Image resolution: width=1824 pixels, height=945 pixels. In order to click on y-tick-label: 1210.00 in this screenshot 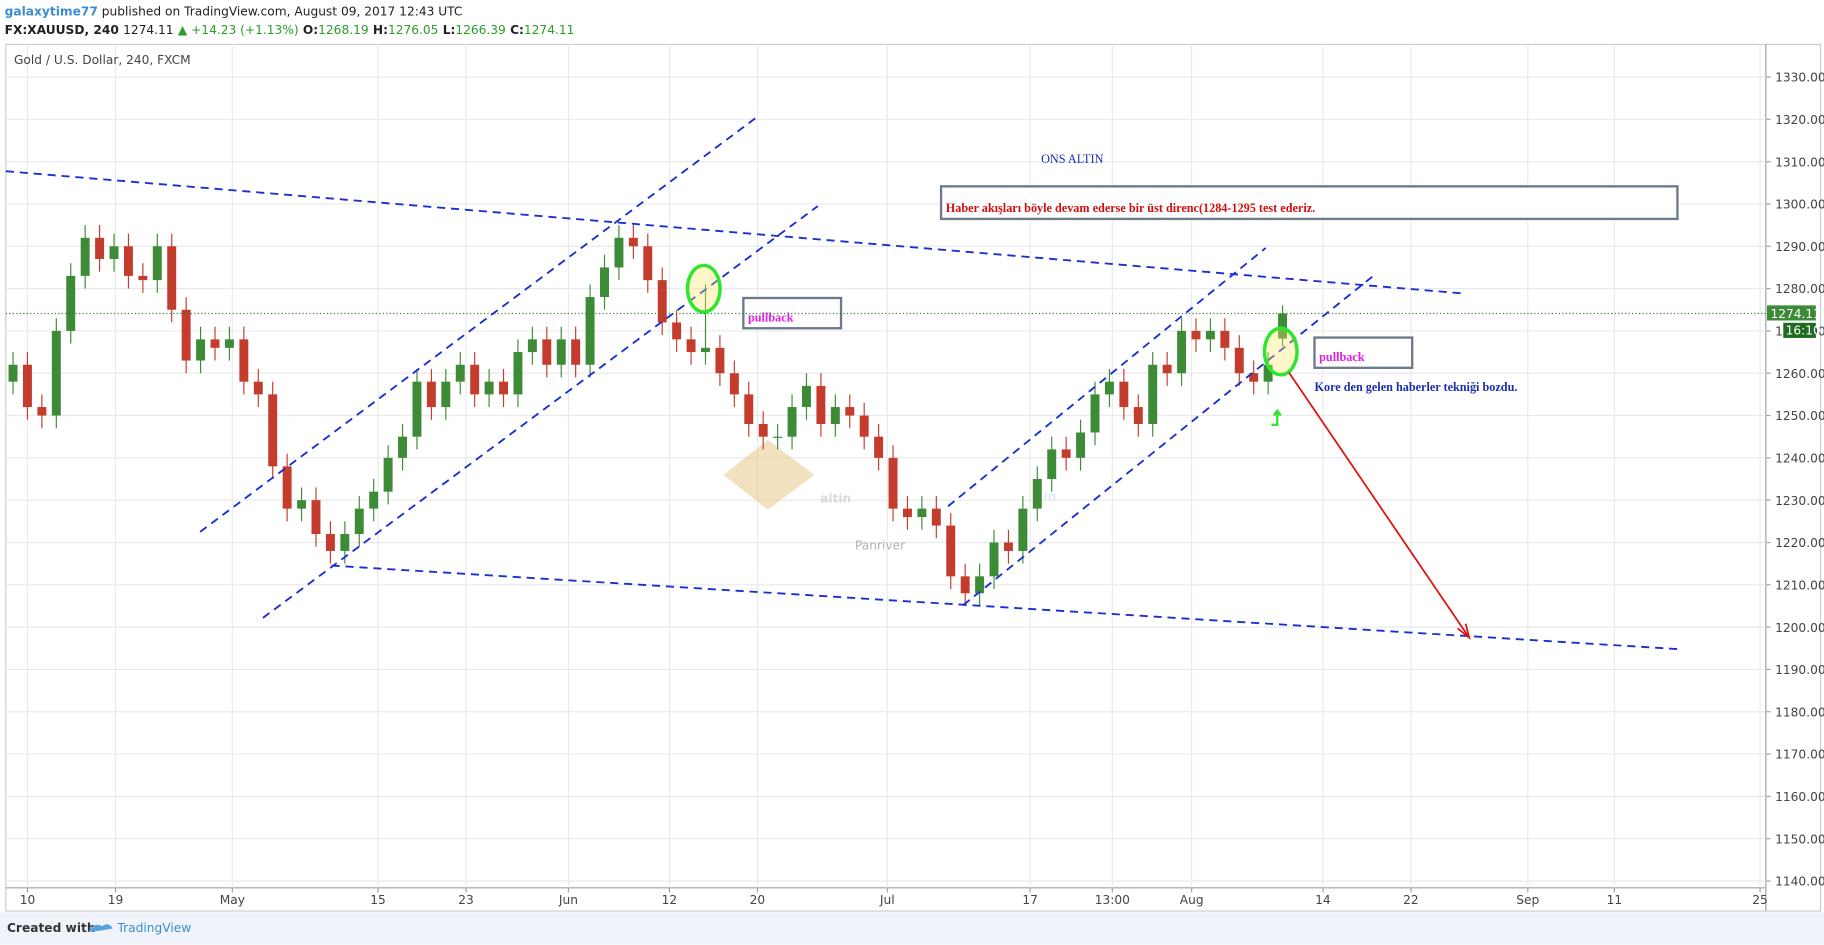, I will do `click(1799, 585)`.